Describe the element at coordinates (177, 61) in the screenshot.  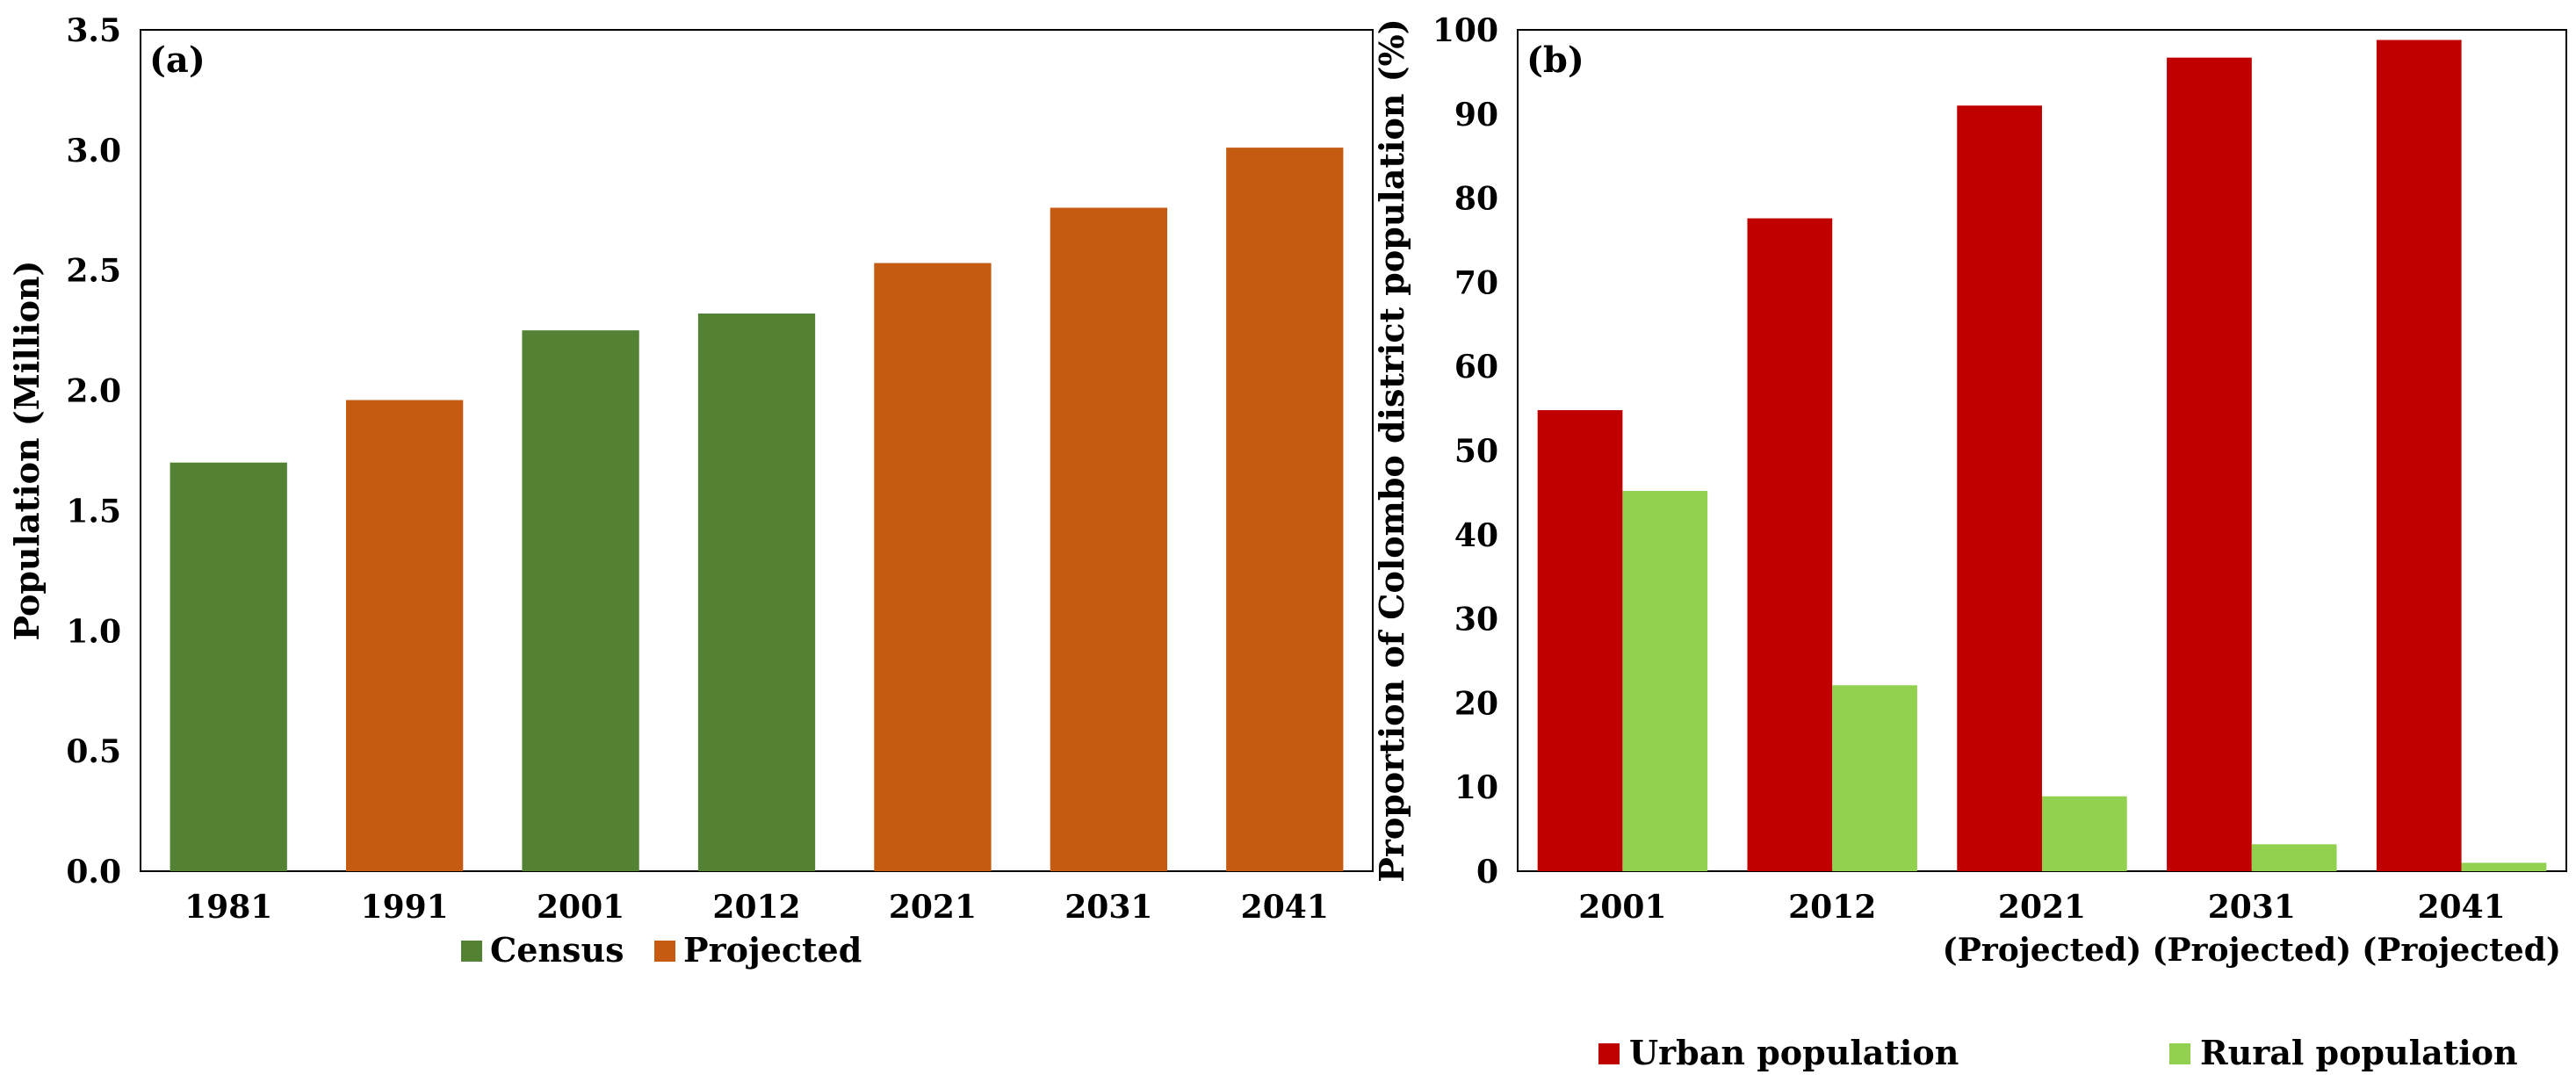
I see `chart-a-panel-label: (a)` at that location.